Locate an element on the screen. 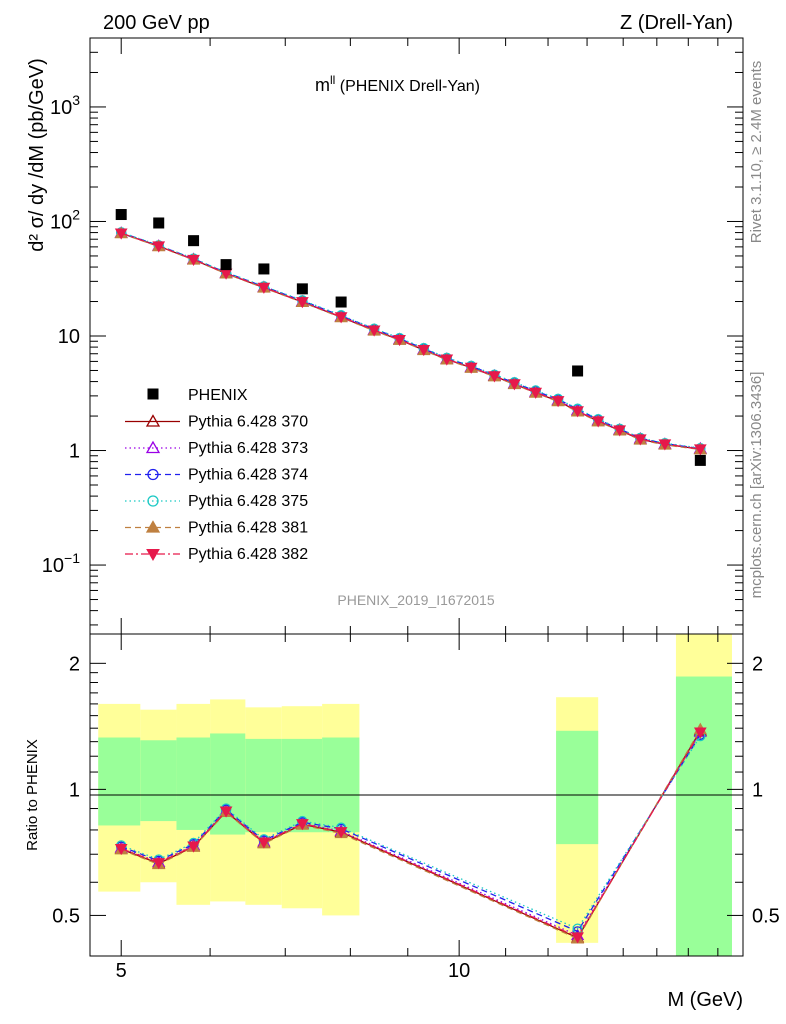  plot-title: mll (PHENIX Drell-Yan) is located at coordinates (397, 84).